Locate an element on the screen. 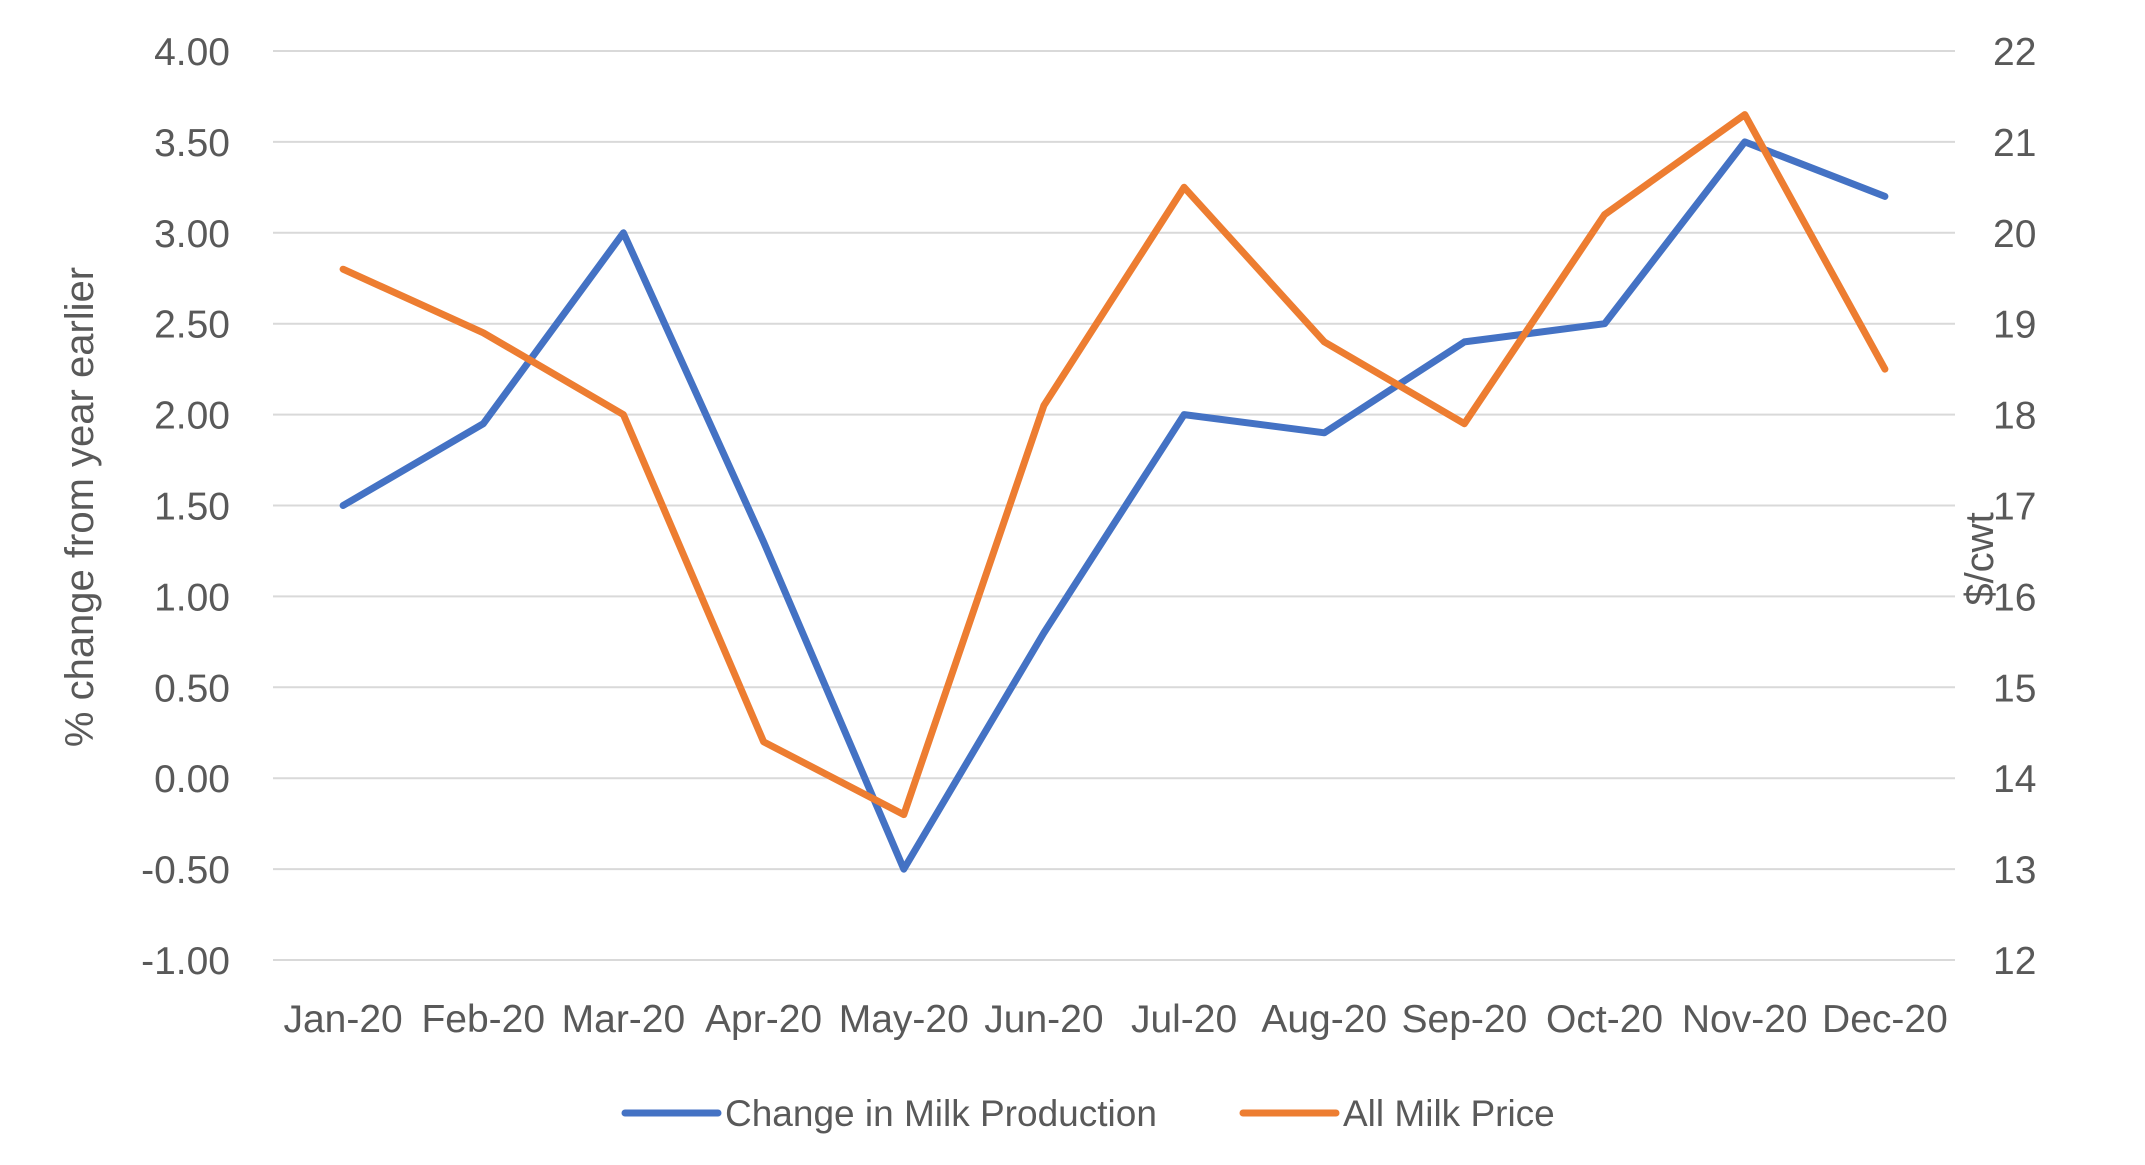 This screenshot has width=2145, height=1165. left-axis-title: % change from year earlier is located at coordinates (80, 507).